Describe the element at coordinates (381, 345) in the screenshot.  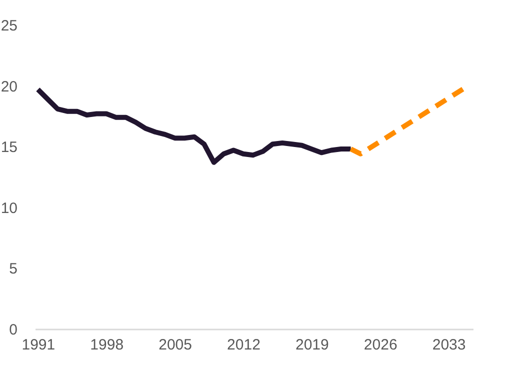
I see `x-tick-label: 2026` at that location.